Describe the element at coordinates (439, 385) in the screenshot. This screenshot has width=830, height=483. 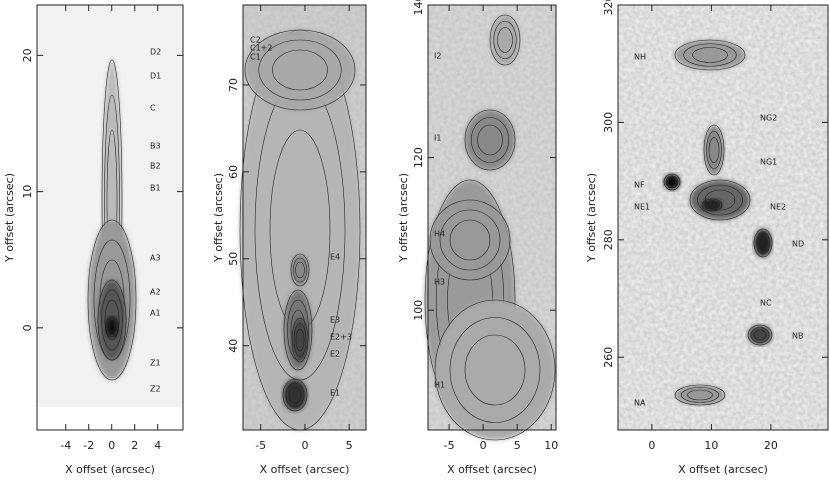
I see `annotation: H1` at that location.